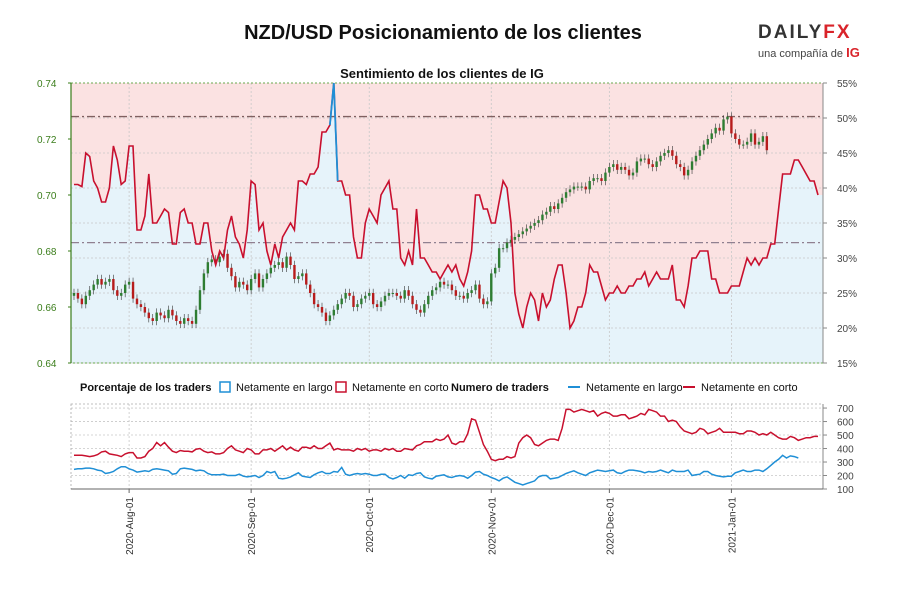 Image resolution: width=900 pixels, height=600 pixels. I want to click on legend-title-count: Numero de traders, so click(500, 388).